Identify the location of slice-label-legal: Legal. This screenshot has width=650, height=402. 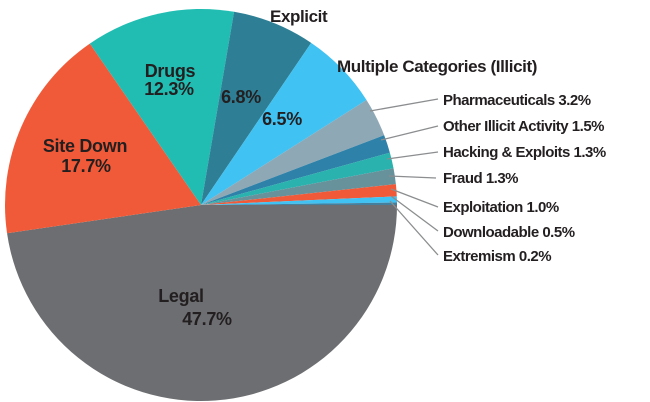
(181, 296).